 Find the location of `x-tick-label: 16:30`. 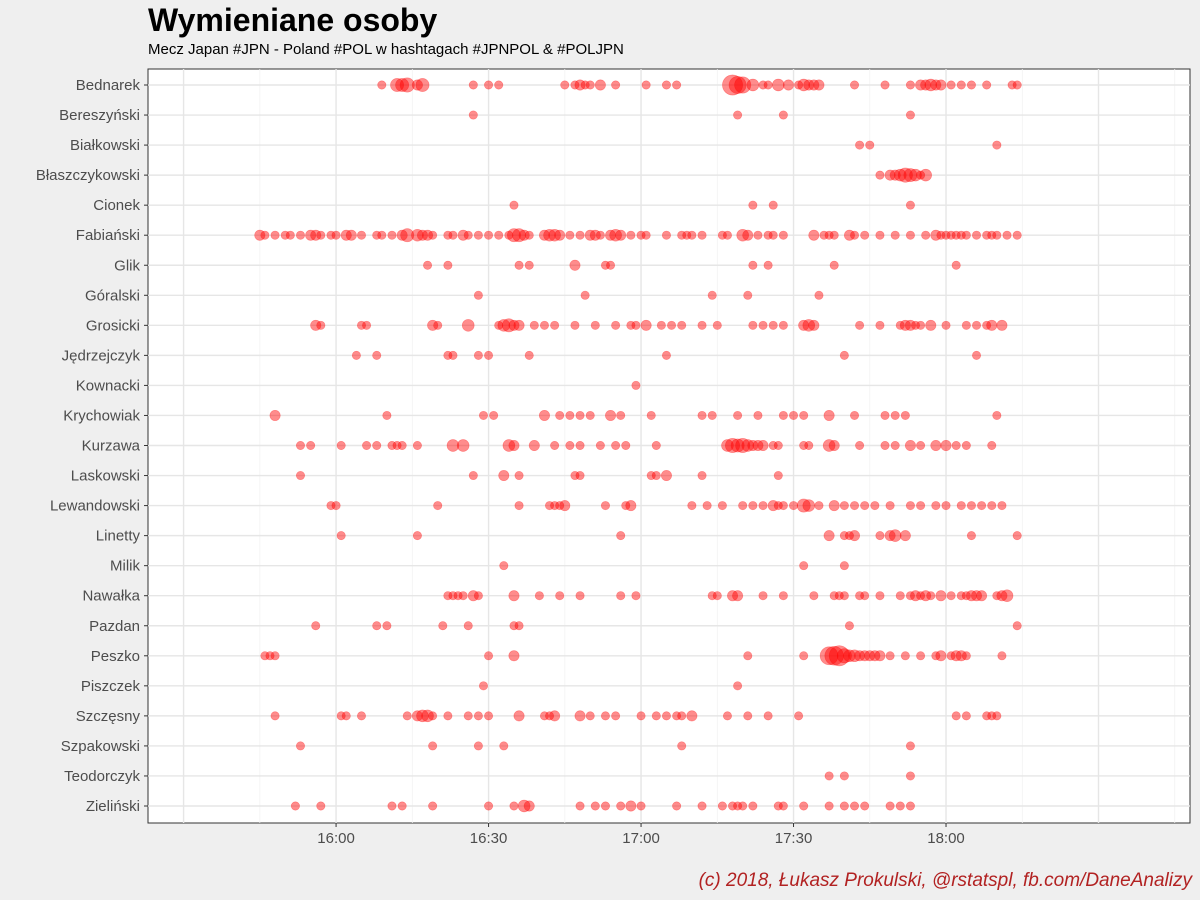

x-tick-label: 16:30 is located at coordinates (489, 838).